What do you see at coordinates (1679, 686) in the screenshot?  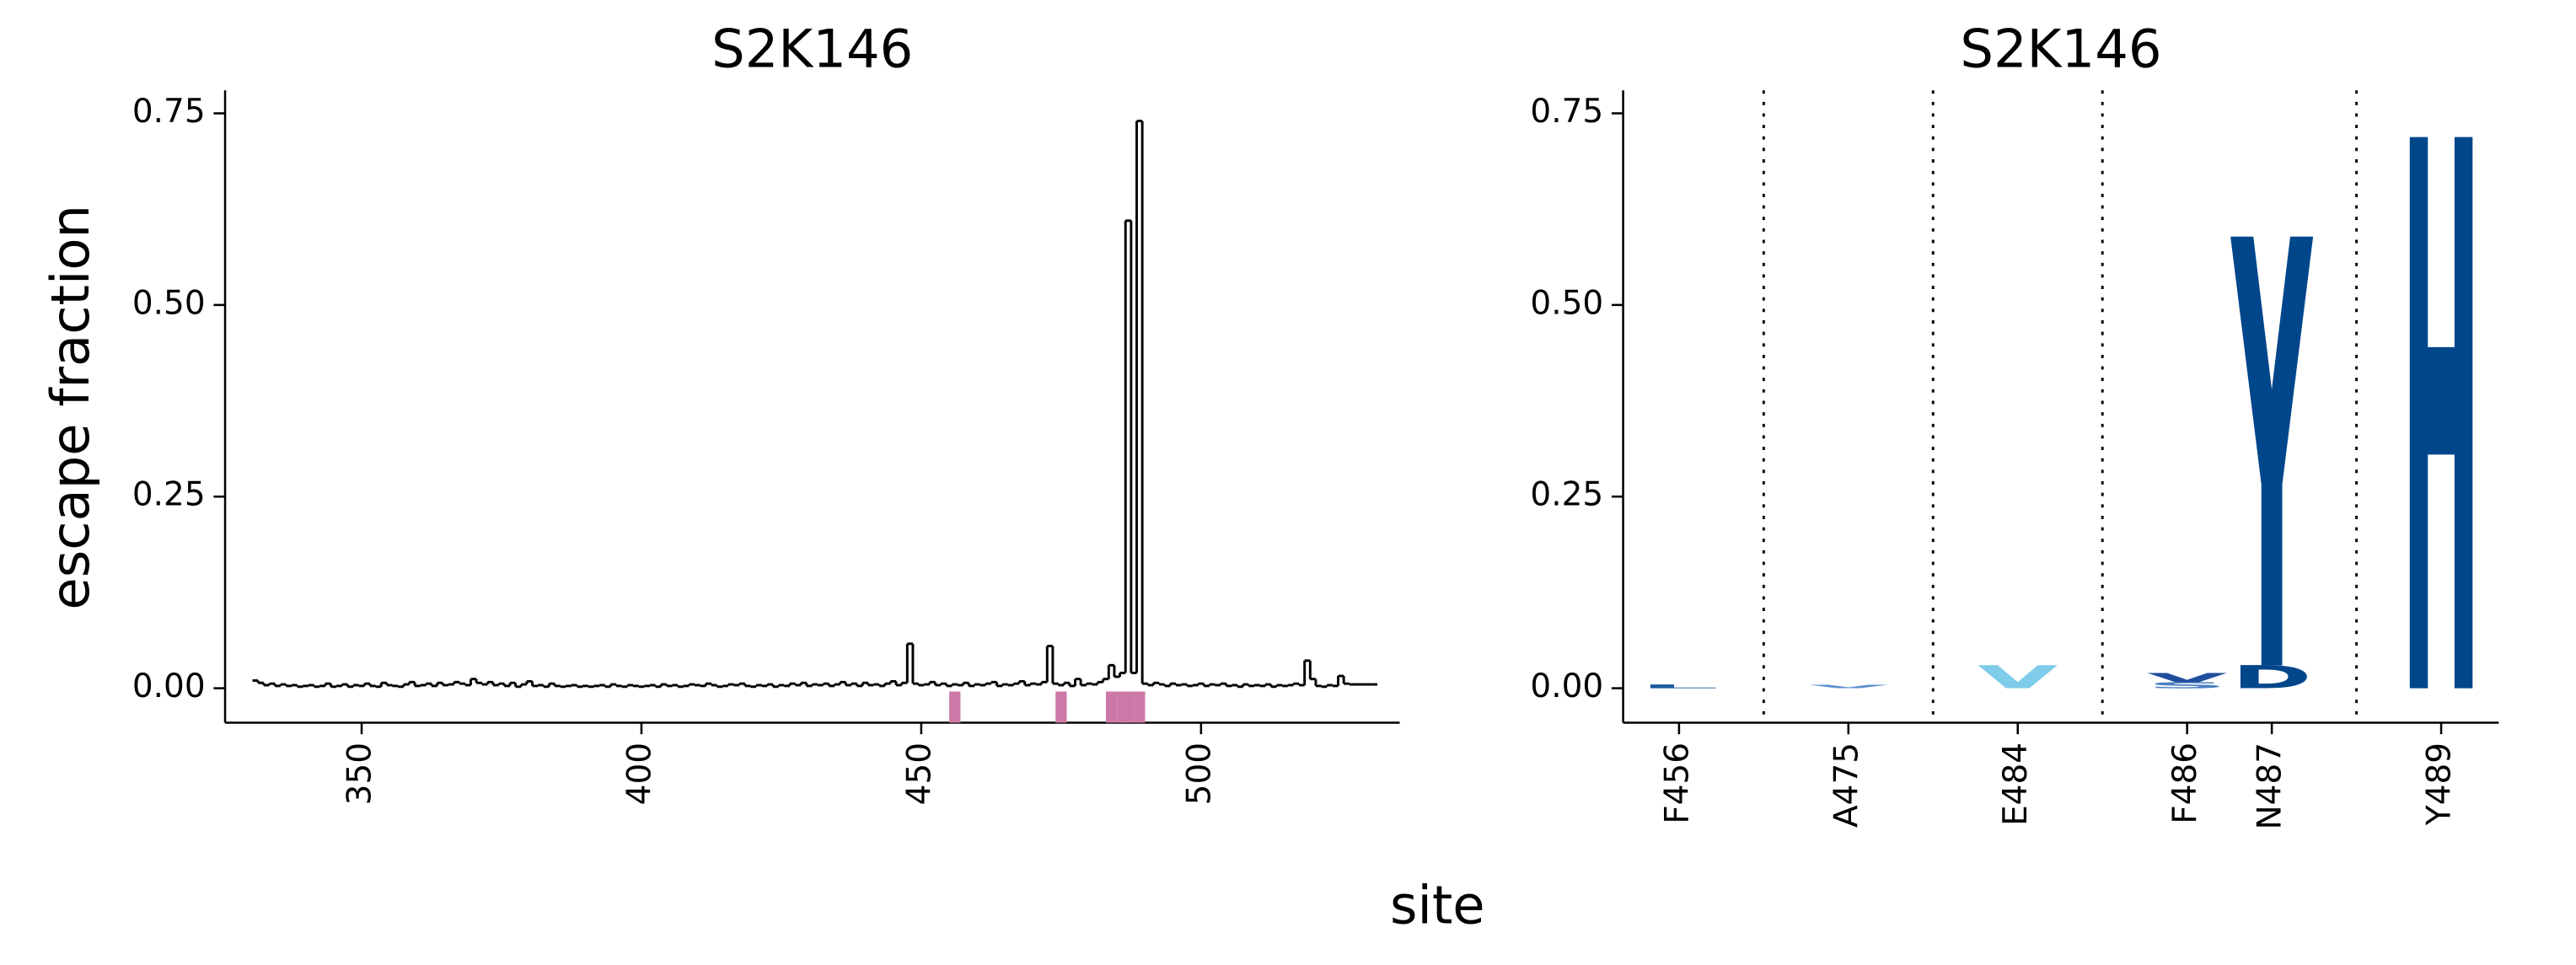 I see `logo-letter: L` at bounding box center [1679, 686].